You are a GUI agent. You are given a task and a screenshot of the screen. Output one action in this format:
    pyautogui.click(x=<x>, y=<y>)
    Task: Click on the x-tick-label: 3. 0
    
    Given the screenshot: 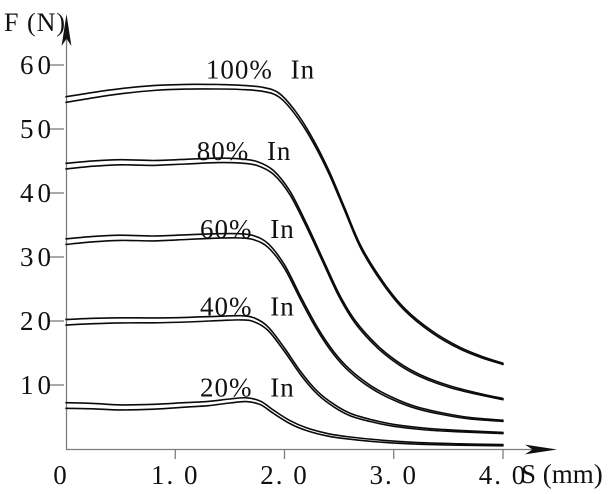 What is the action you would take?
    pyautogui.click(x=394, y=475)
    